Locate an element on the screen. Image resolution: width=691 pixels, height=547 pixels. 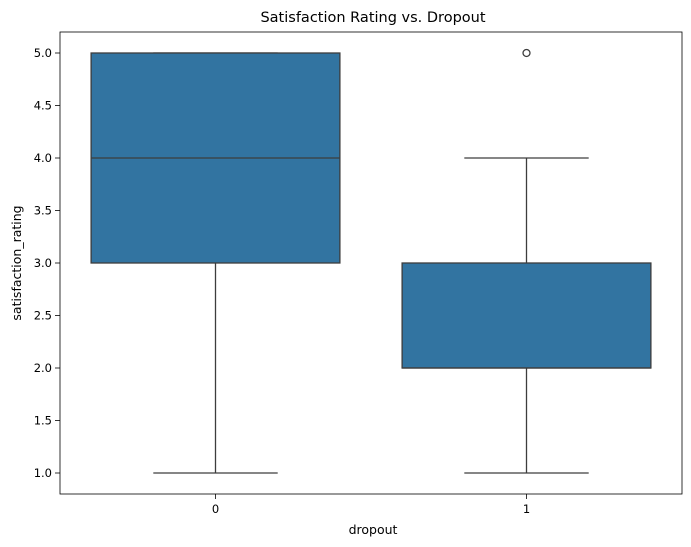
x-tick-label: 1 is located at coordinates (526, 509).